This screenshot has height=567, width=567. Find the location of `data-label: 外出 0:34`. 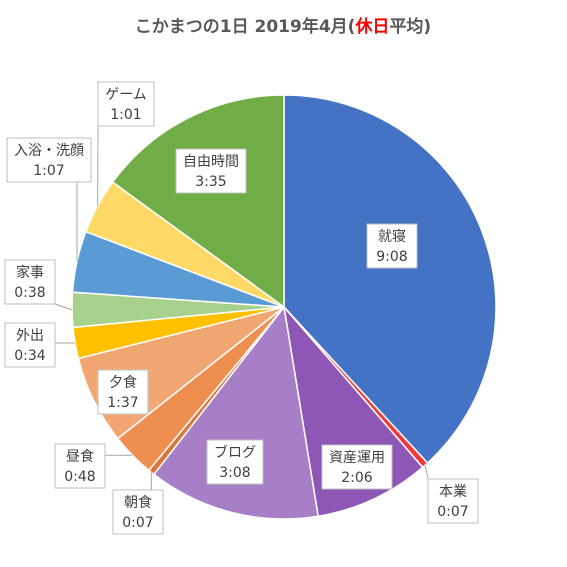

data-label: 外出 0:34 is located at coordinates (30, 345).